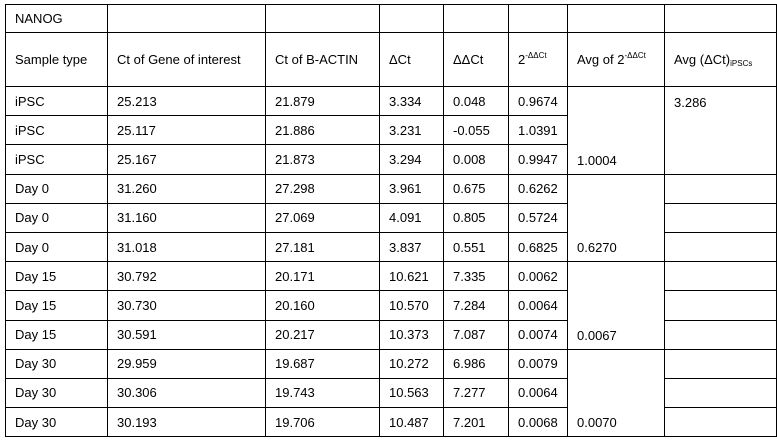 The width and height of the screenshot is (777, 444). Describe the element at coordinates (476, 422) in the screenshot. I see `ddct-cell: 7.201` at that location.